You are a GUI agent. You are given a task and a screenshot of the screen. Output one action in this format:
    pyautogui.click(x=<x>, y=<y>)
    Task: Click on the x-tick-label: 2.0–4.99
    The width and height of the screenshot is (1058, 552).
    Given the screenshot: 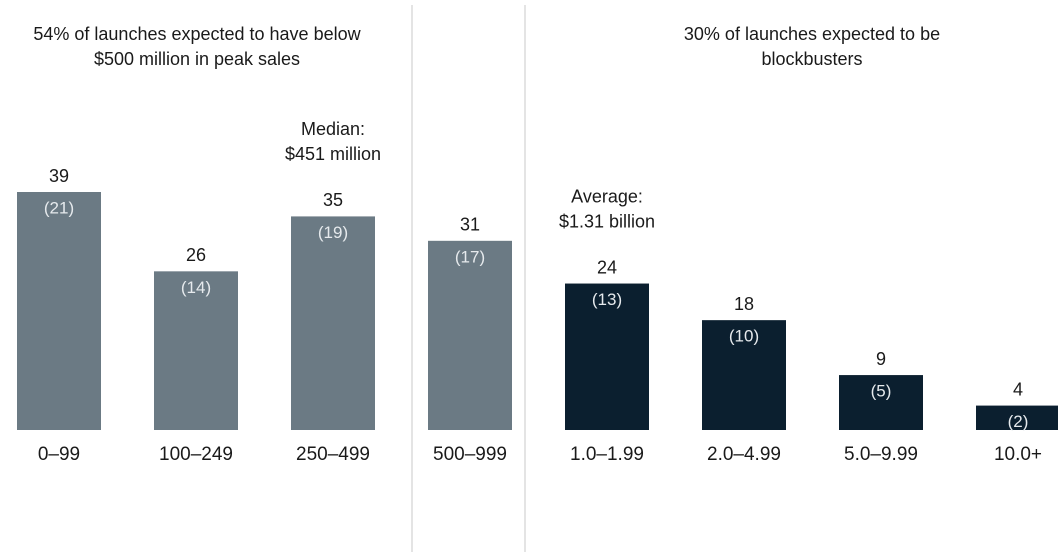 What is the action you would take?
    pyautogui.click(x=744, y=454)
    